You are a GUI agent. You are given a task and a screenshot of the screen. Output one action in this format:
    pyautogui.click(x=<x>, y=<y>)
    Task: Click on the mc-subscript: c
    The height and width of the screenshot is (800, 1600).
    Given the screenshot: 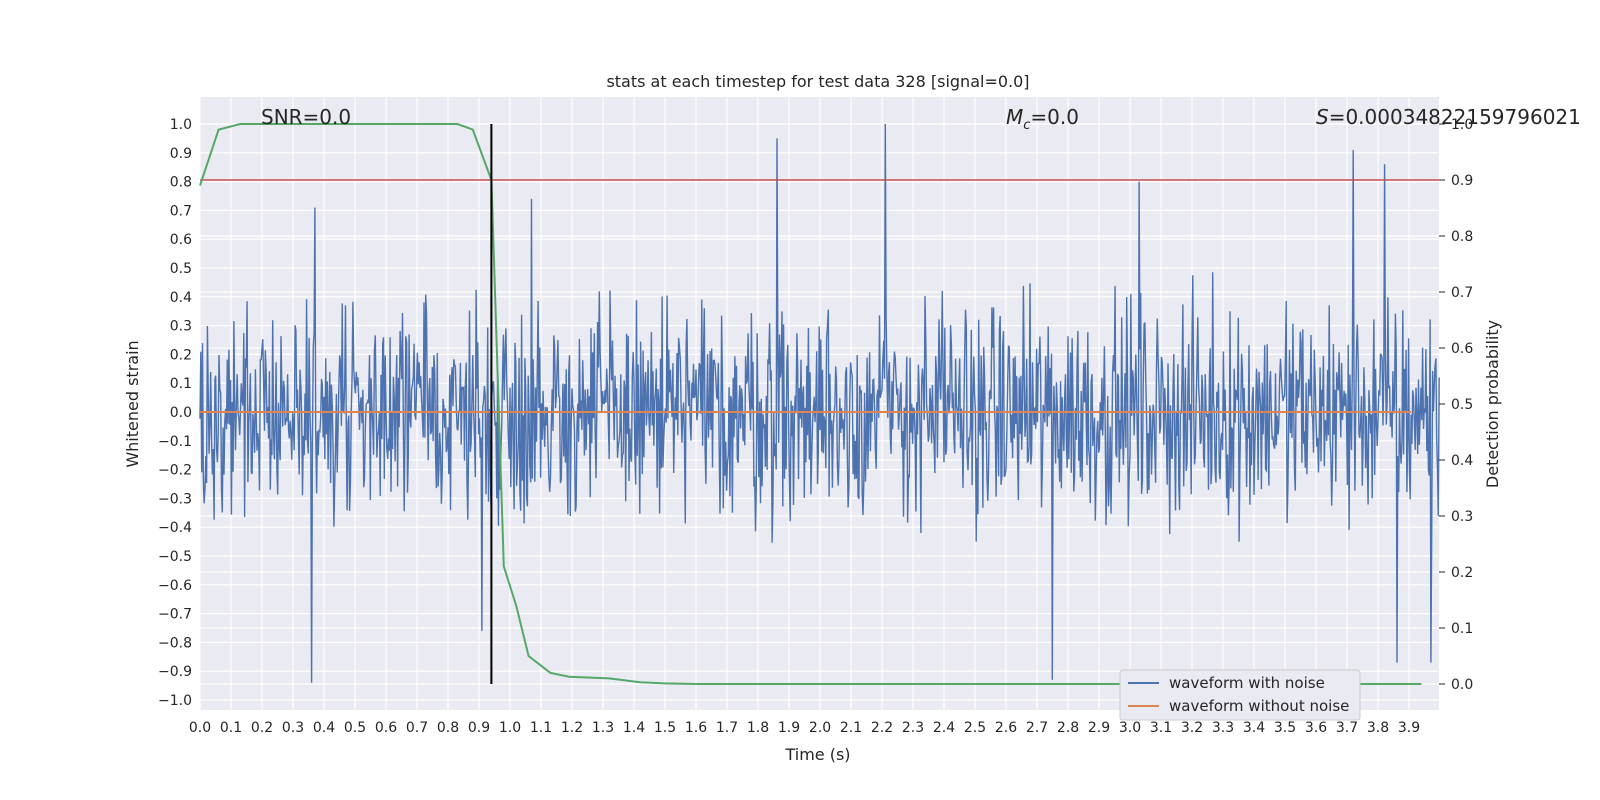 What is the action you would take?
    pyautogui.click(x=1026, y=125)
    